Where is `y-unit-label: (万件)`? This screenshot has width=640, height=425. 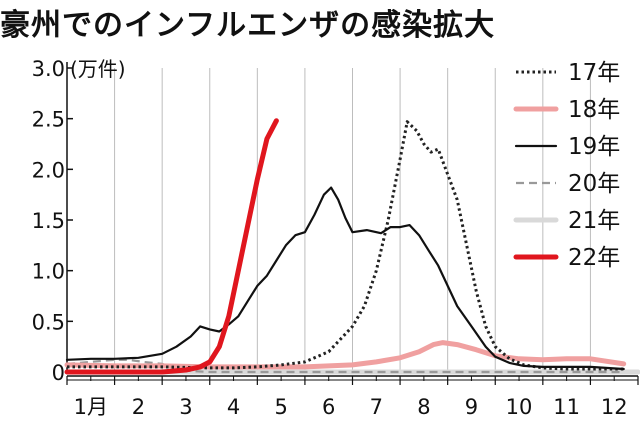 y-unit-label: (万件) is located at coordinates (98, 69).